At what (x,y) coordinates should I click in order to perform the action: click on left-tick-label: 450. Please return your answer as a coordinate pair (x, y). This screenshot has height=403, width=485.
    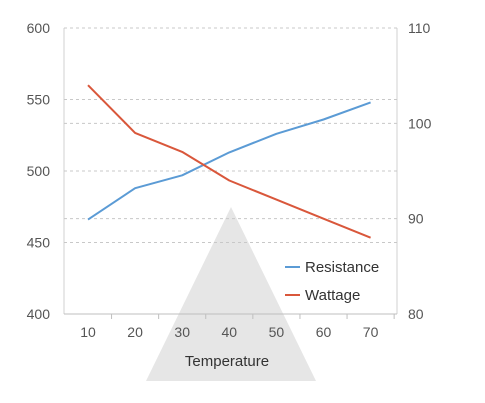
    Looking at the image, I should click on (39, 243).